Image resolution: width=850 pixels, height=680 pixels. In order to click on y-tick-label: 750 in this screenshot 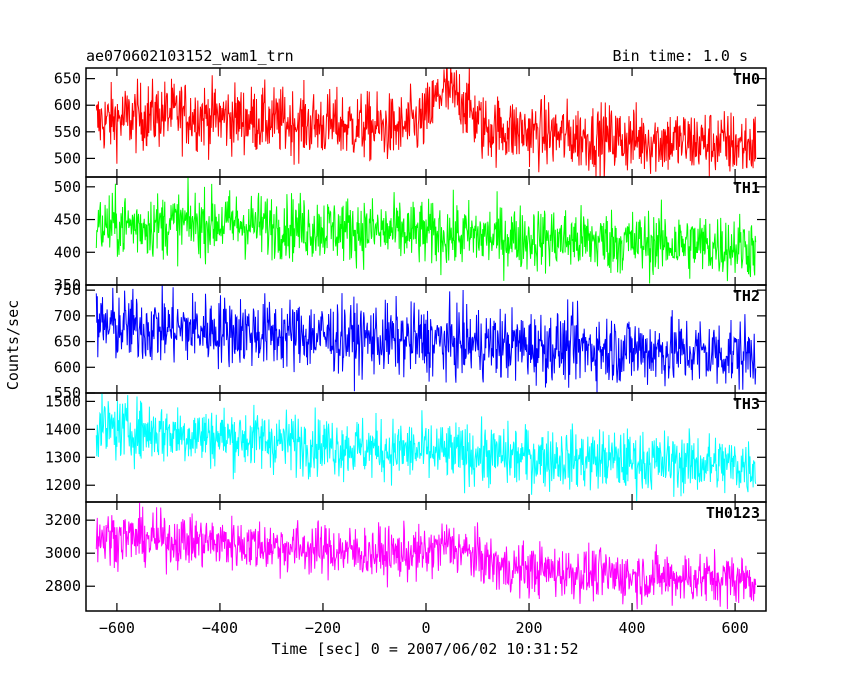, I will do `click(67, 290)`.